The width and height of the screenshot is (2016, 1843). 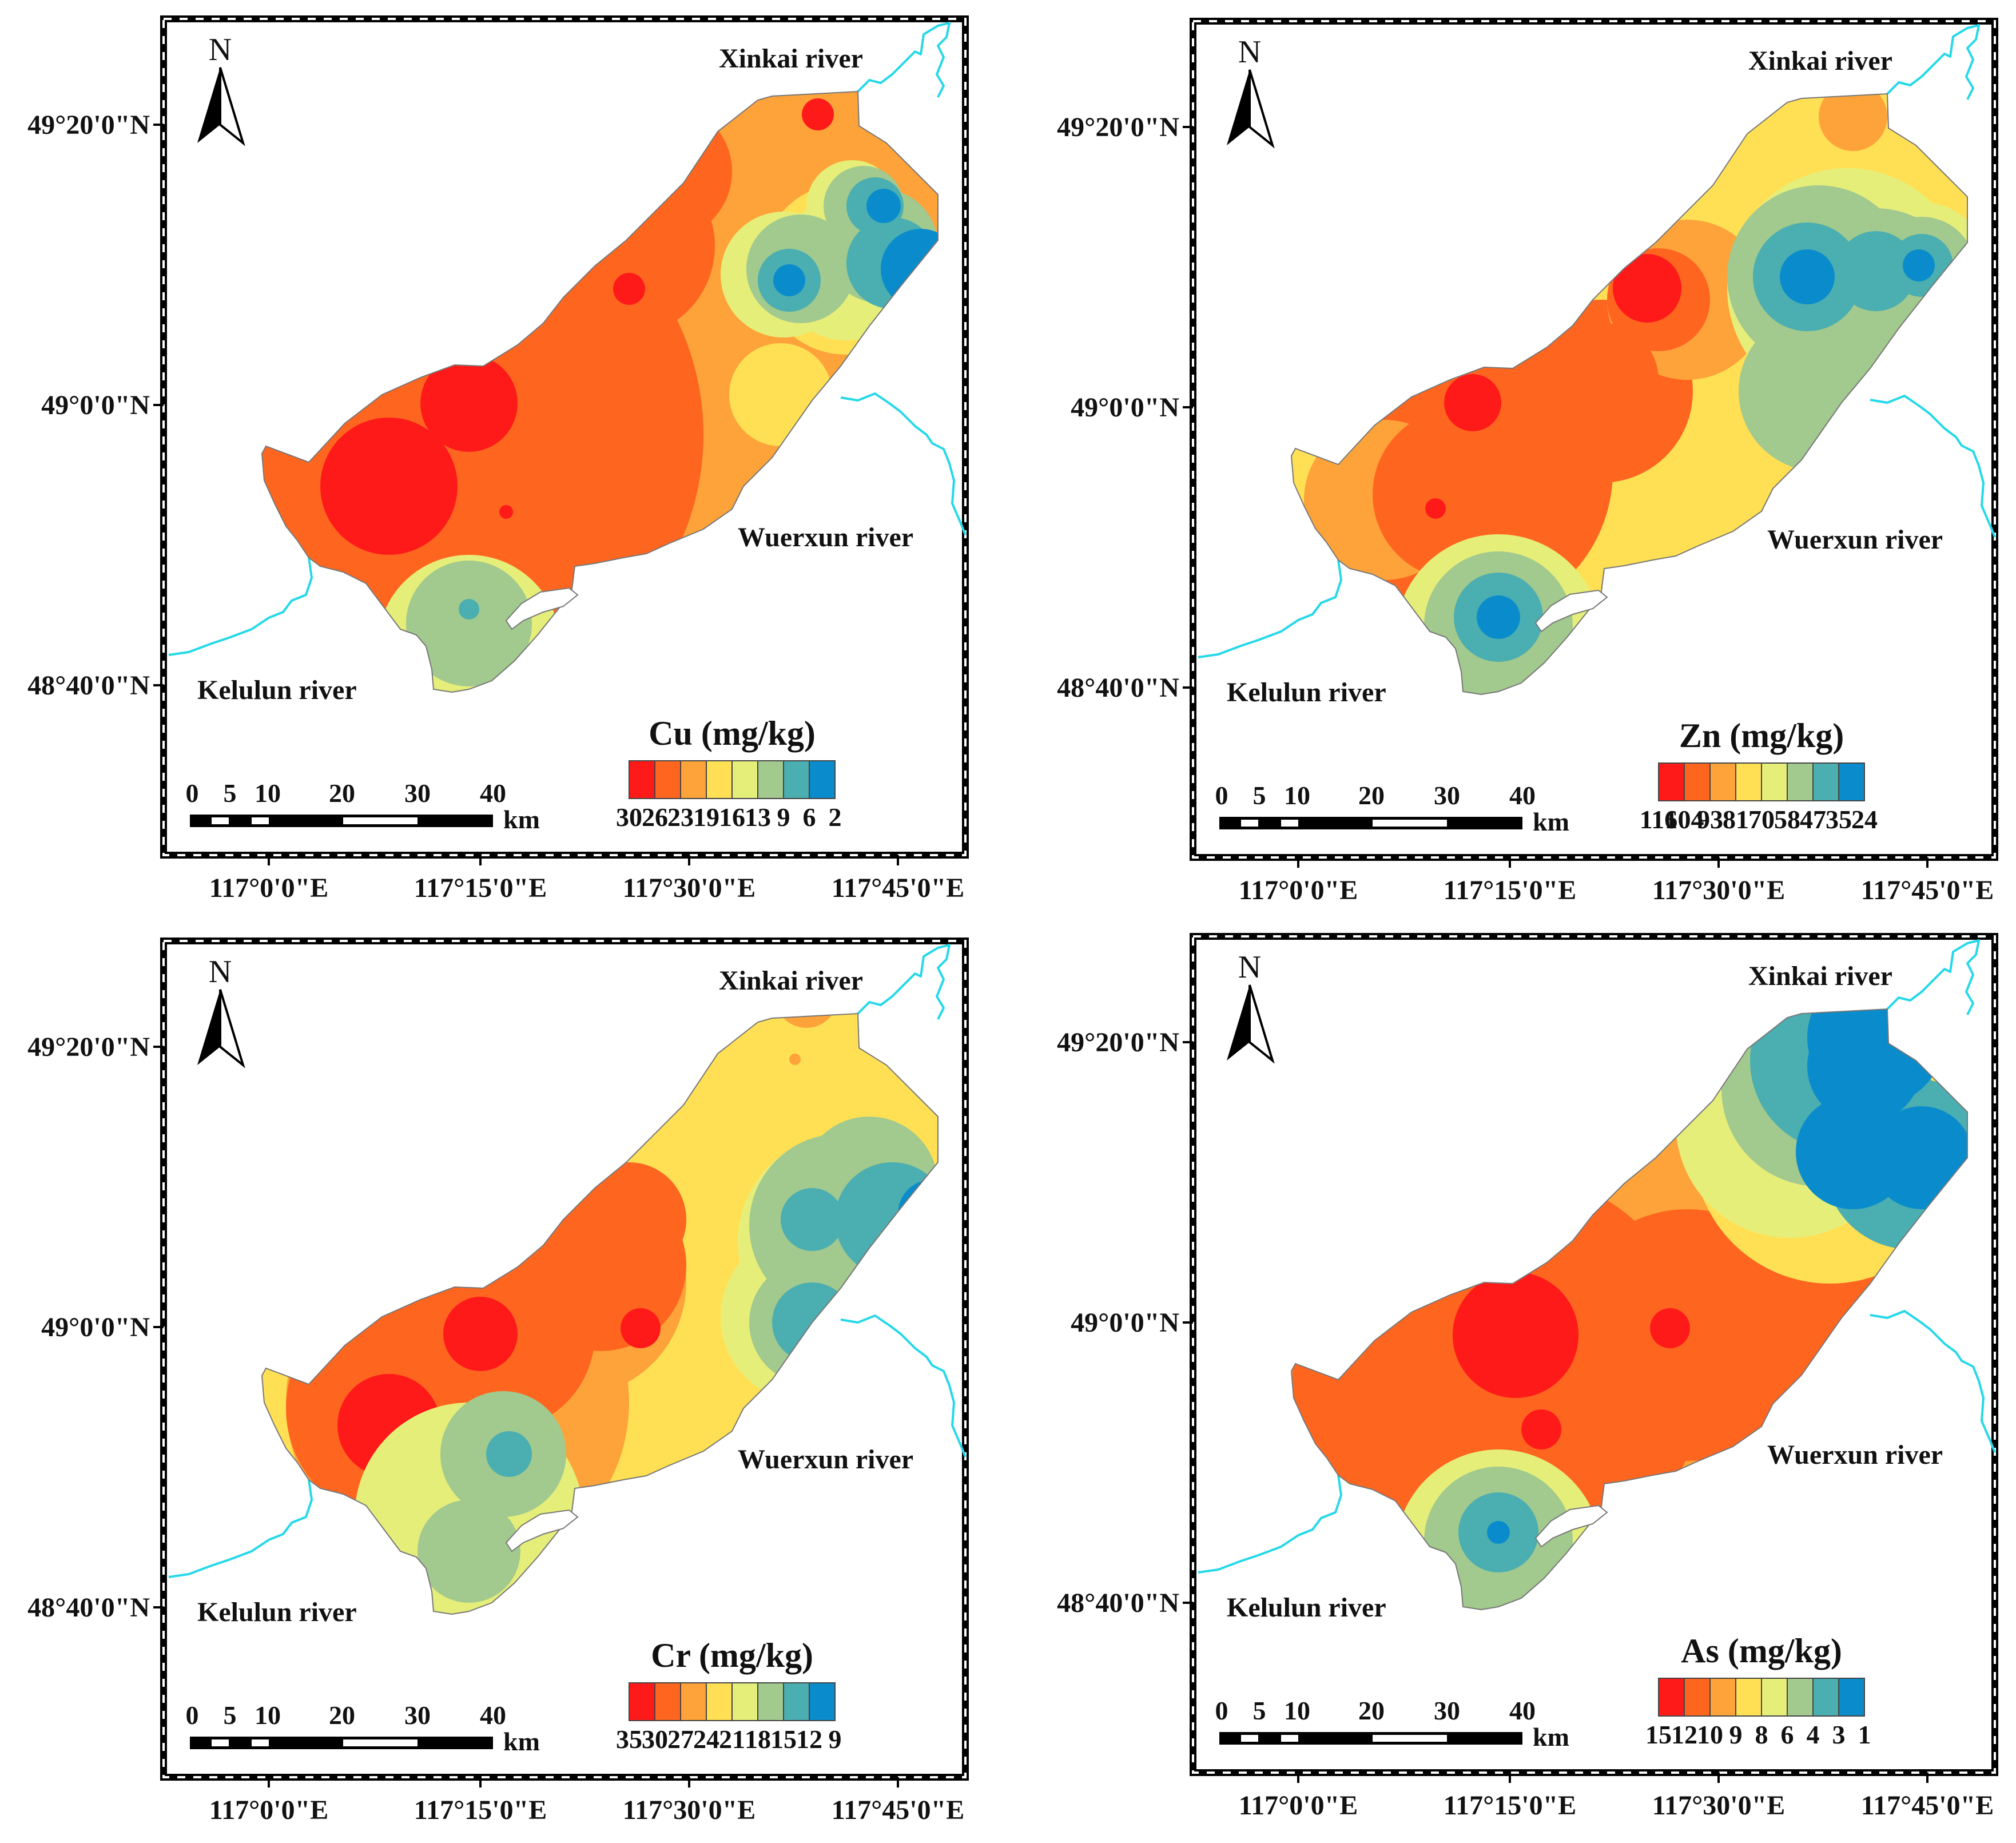 What do you see at coordinates (732, 733) in the screenshot?
I see `legend-title: Cu (mg/kg)` at bounding box center [732, 733].